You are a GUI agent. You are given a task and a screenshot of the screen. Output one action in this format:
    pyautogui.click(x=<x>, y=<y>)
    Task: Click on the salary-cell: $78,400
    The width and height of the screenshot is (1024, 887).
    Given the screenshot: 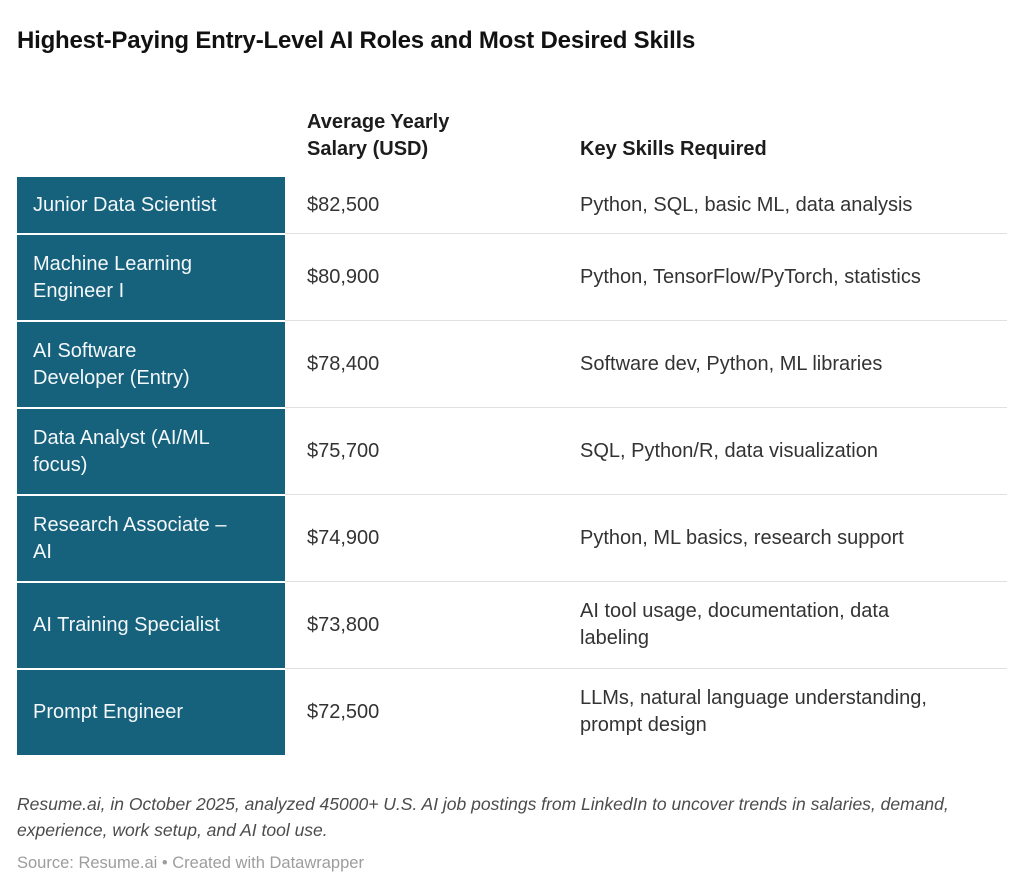 What is the action you would take?
    pyautogui.click(x=421, y=363)
    